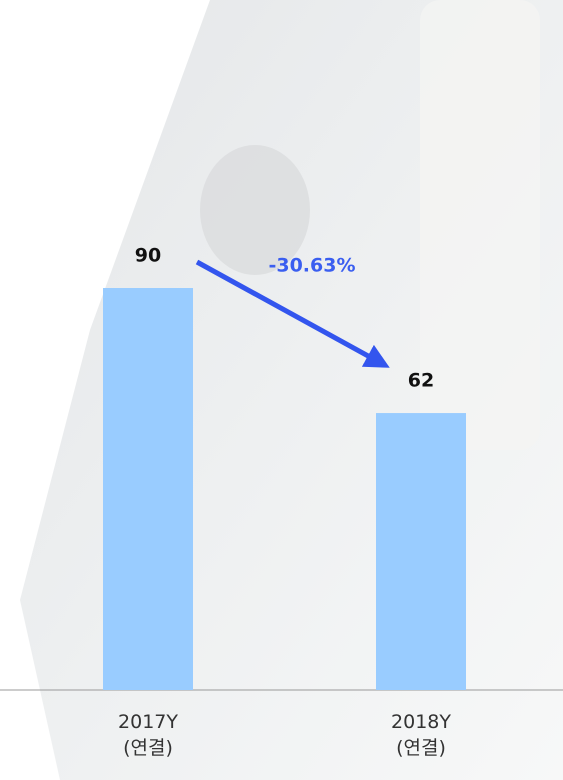  What do you see at coordinates (421, 735) in the screenshot?
I see `x-tick-label: 2018Y (연결)` at bounding box center [421, 735].